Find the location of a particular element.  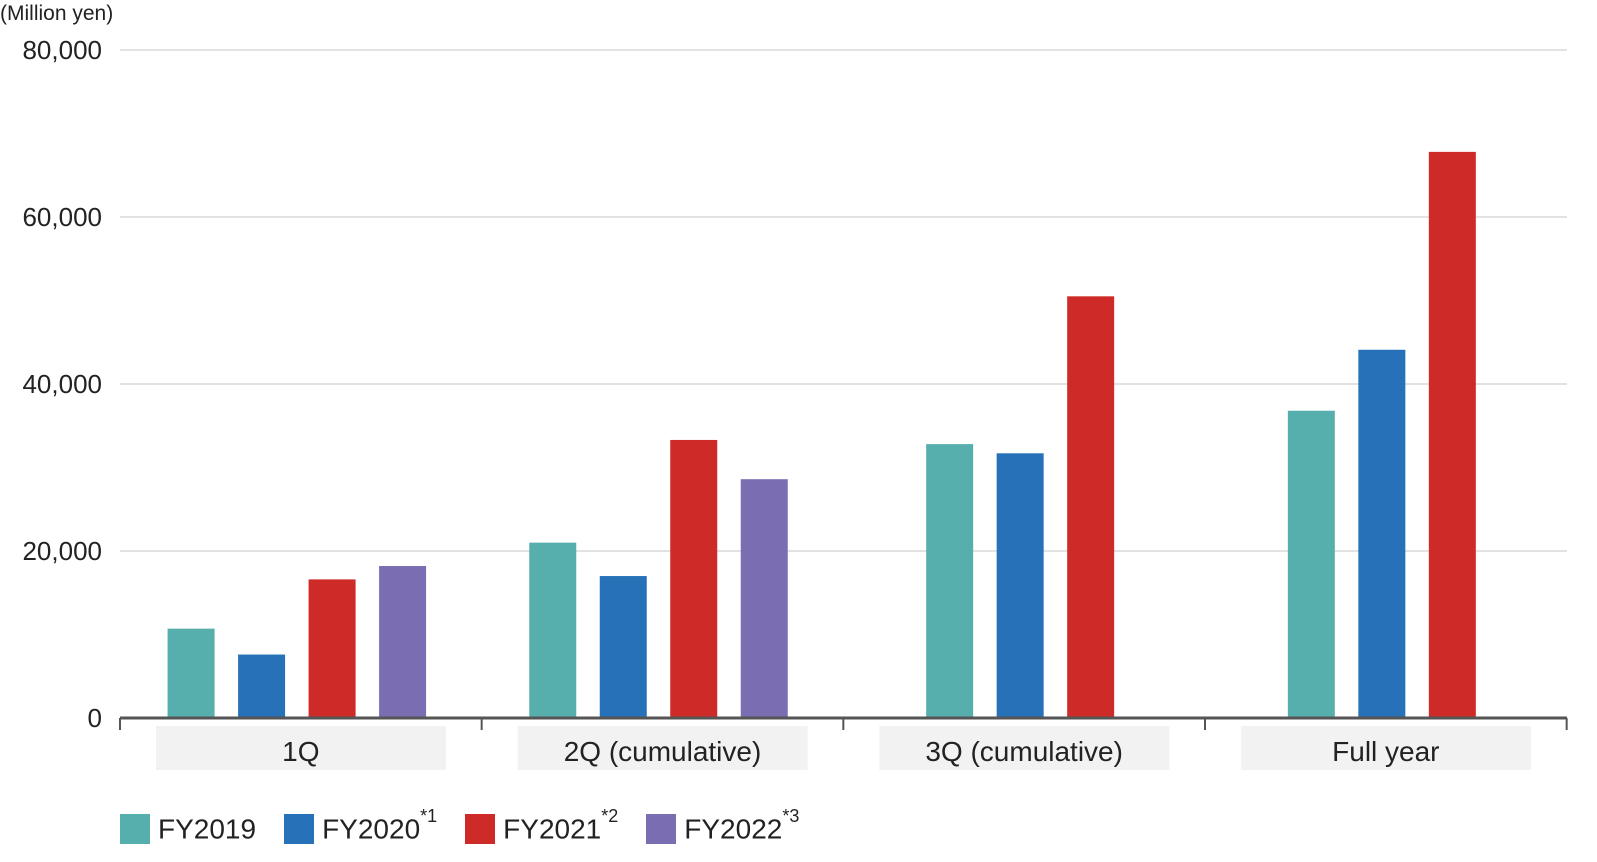

chart-legend: FY2019 FY2020*1 FY2021*2 FY2022*3 is located at coordinates (473, 825).